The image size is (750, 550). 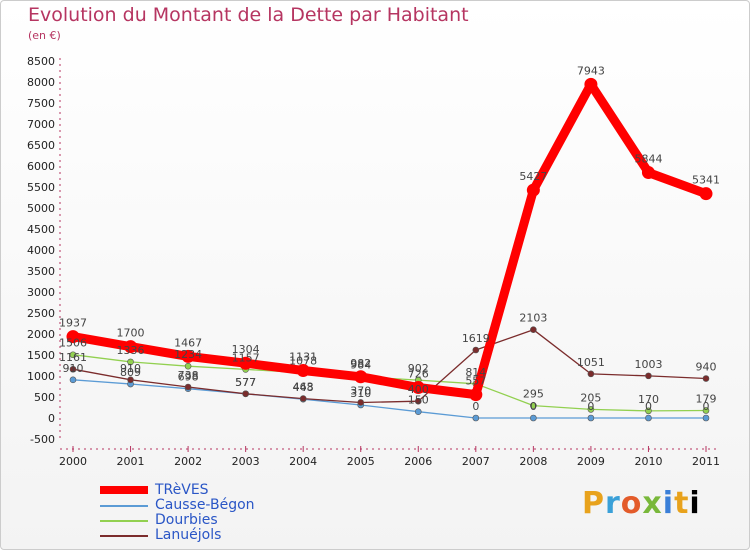 I want to click on data-label: 463, so click(x=303, y=387).